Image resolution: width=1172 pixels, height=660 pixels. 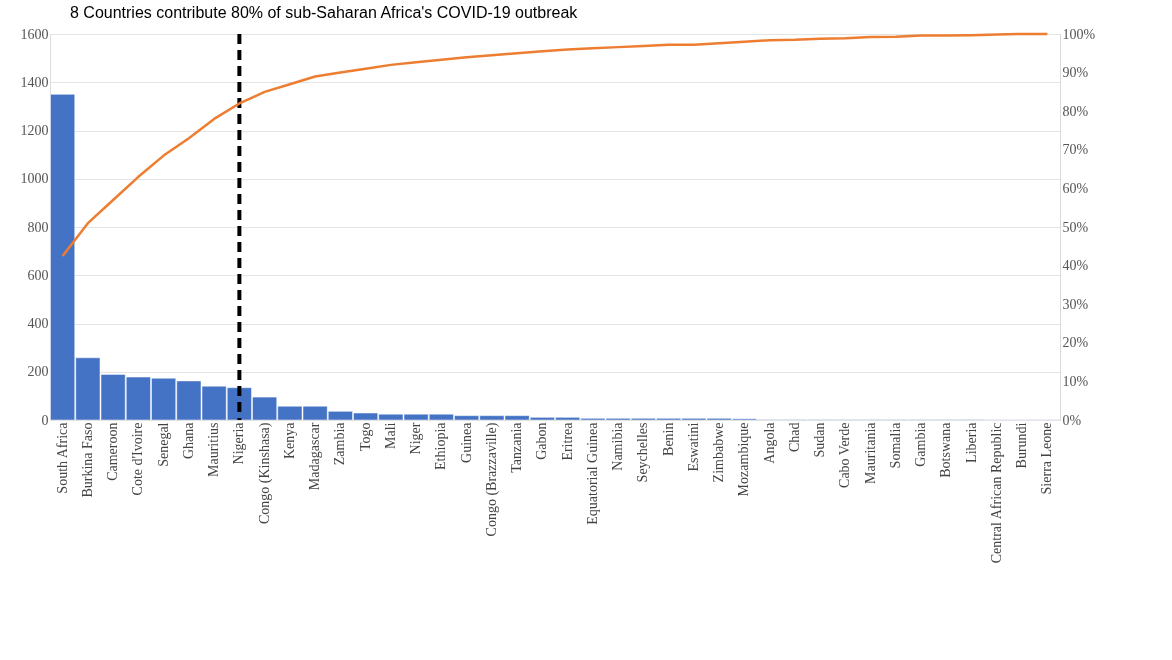 What do you see at coordinates (592, 473) in the screenshot?
I see `x-tick-label: Equatorial Guinea` at bounding box center [592, 473].